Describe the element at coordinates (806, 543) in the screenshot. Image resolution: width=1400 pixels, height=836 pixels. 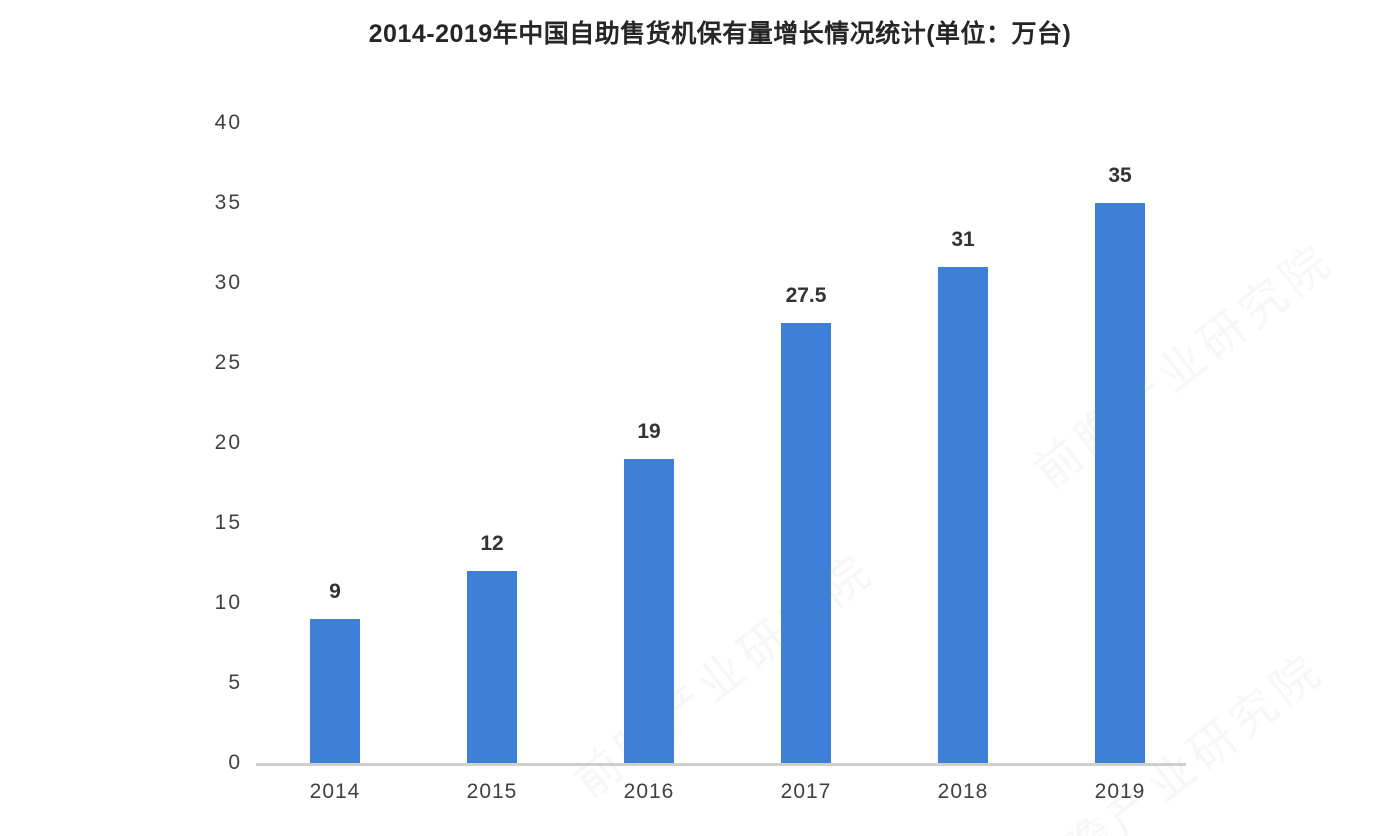
I see `bar-2017` at that location.